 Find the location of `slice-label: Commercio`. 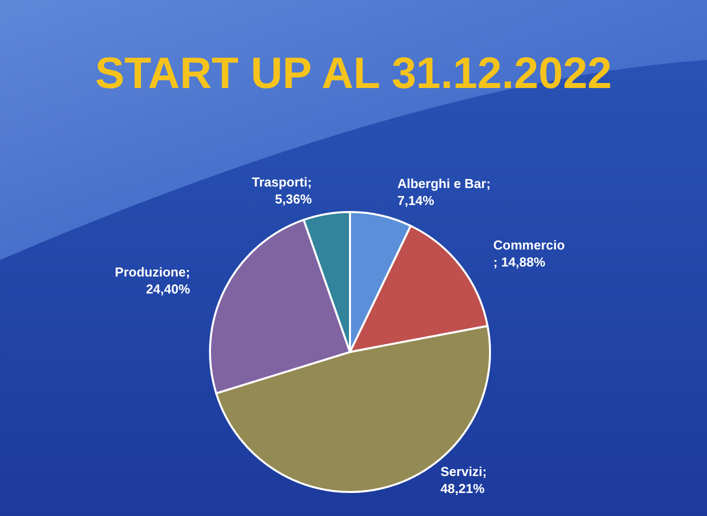

slice-label: Commercio is located at coordinates (529, 245).